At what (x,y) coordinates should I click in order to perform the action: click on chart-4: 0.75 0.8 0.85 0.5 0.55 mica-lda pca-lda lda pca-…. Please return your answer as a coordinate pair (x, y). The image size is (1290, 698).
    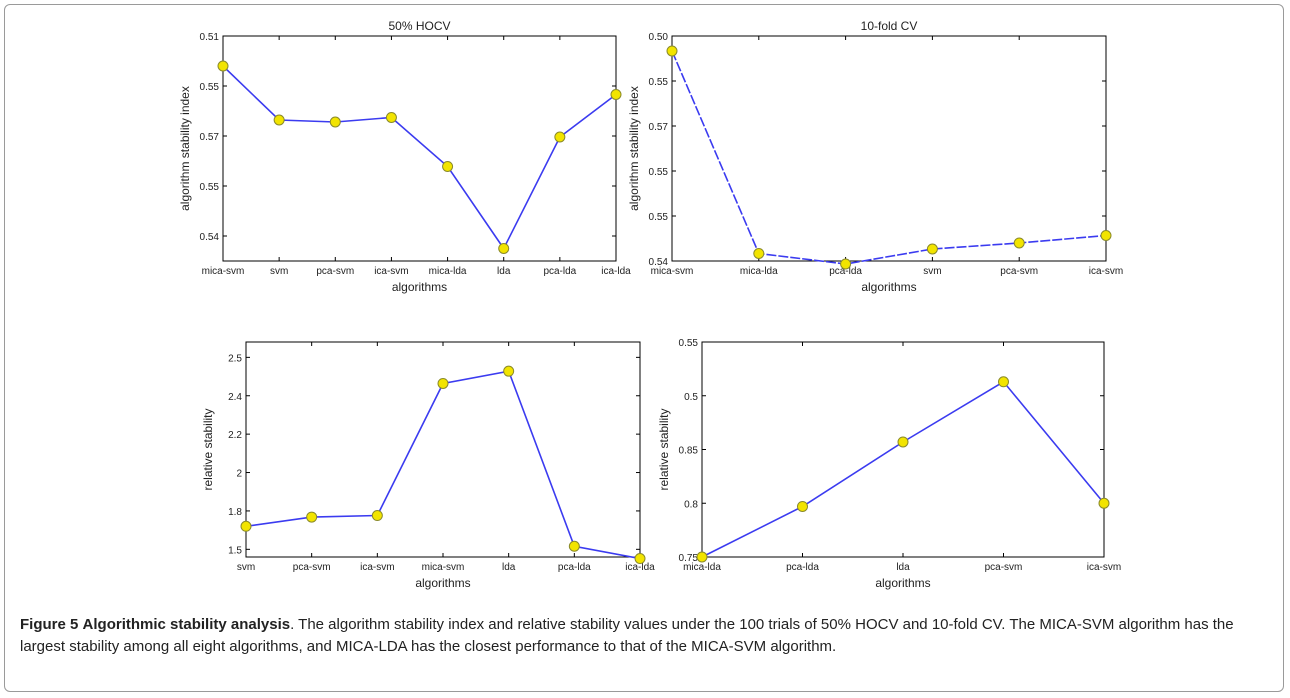
    Looking at the image, I should click on (889, 464).